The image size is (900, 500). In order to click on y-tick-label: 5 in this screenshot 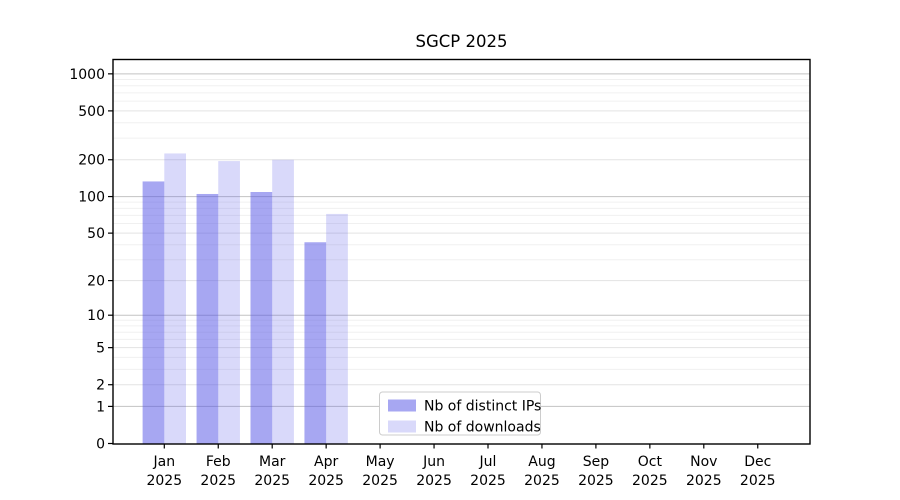, I will do `click(100, 349)`.